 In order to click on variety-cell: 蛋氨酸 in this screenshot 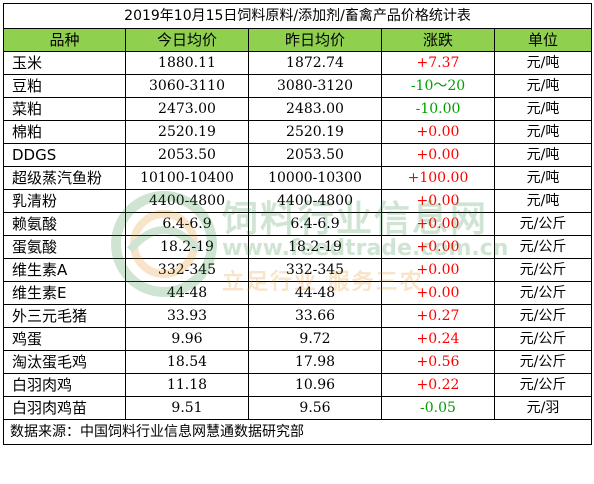, I will do `click(64, 247)`.